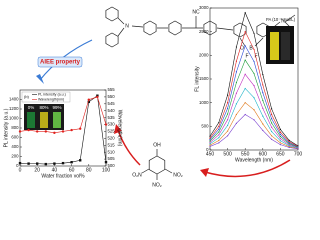 Image resolution: width=320 pixels, height=240 pixels. I want to click on y2-tick-label: 520, so click(112, 138).